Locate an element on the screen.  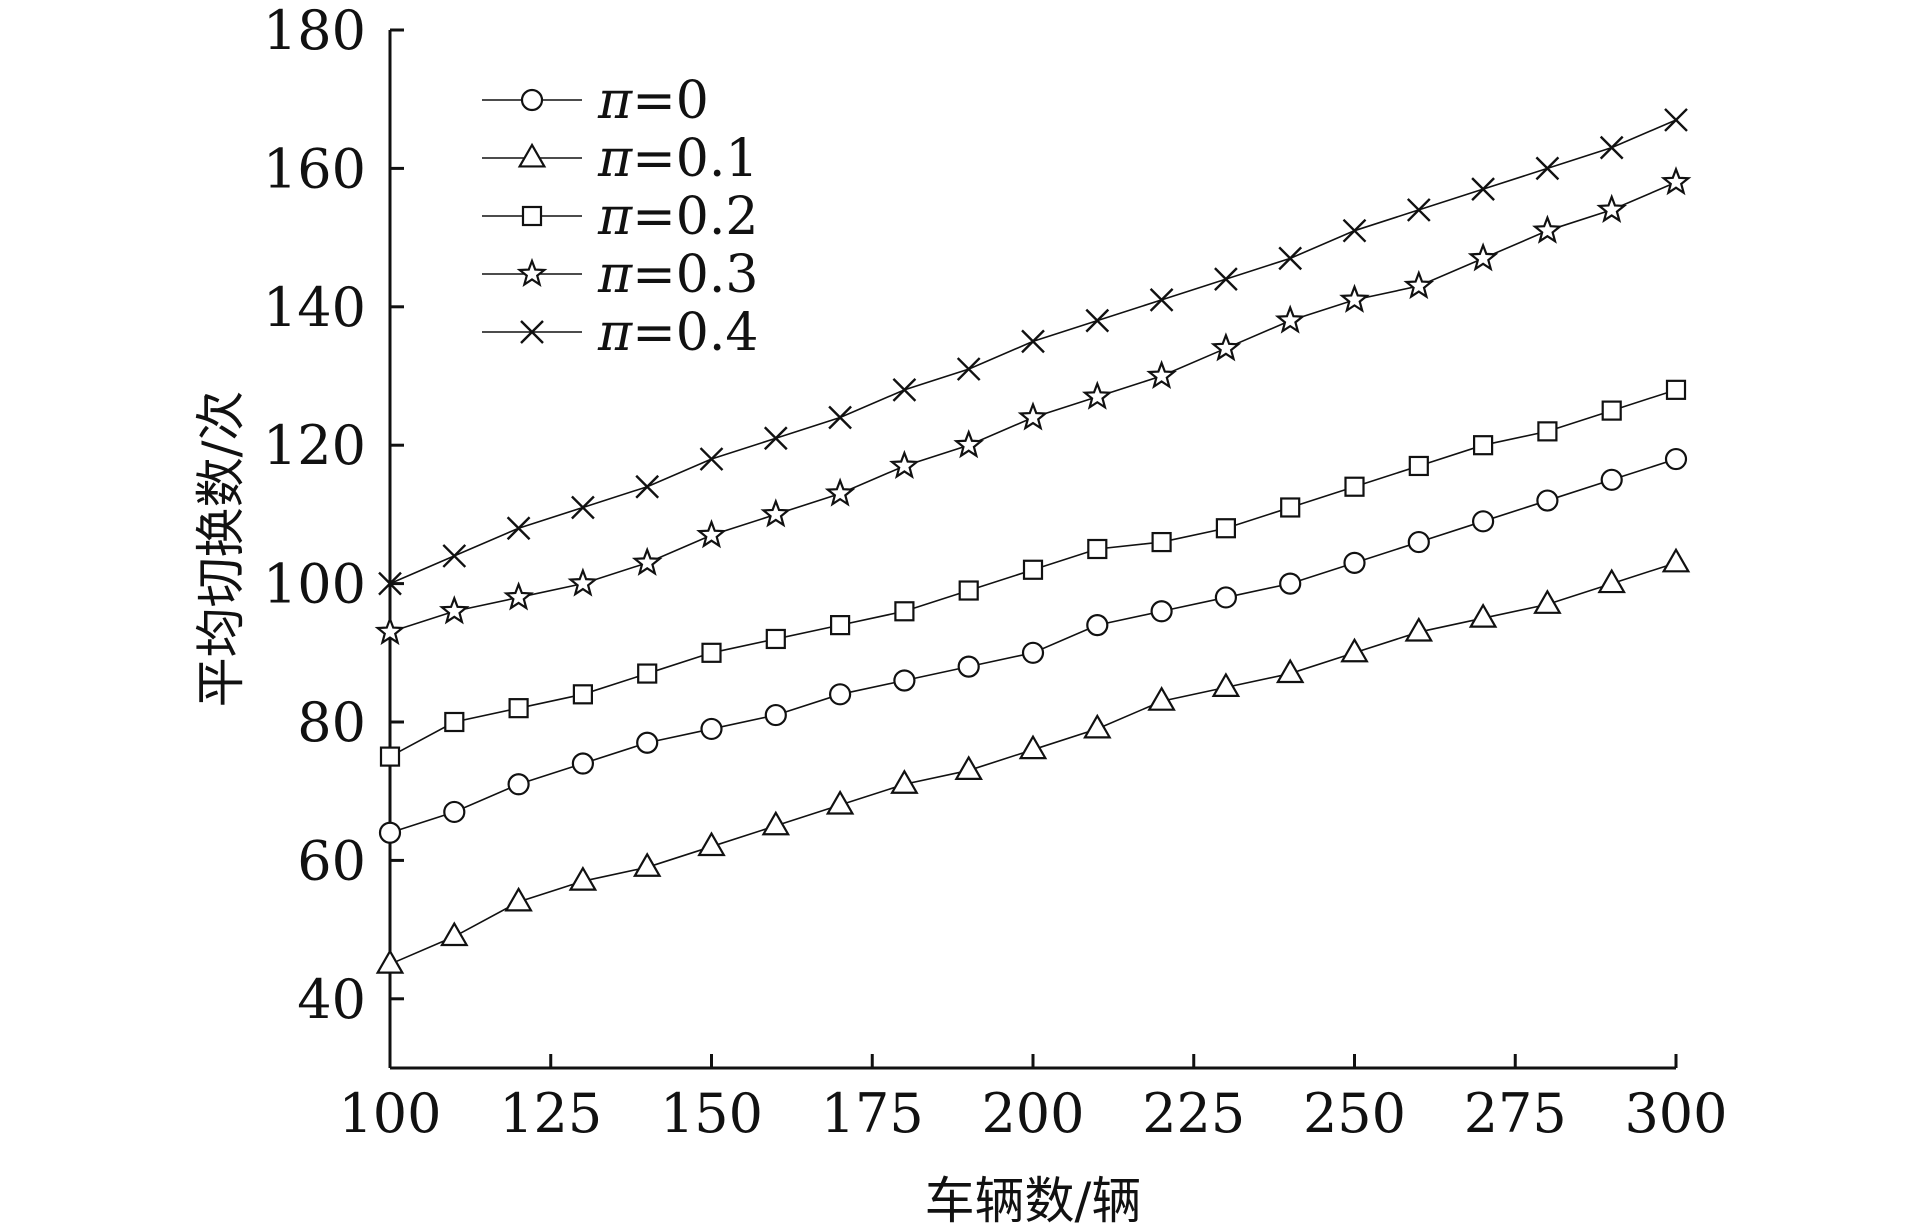
legend-label: π=0.2 is located at coordinates (677, 217).